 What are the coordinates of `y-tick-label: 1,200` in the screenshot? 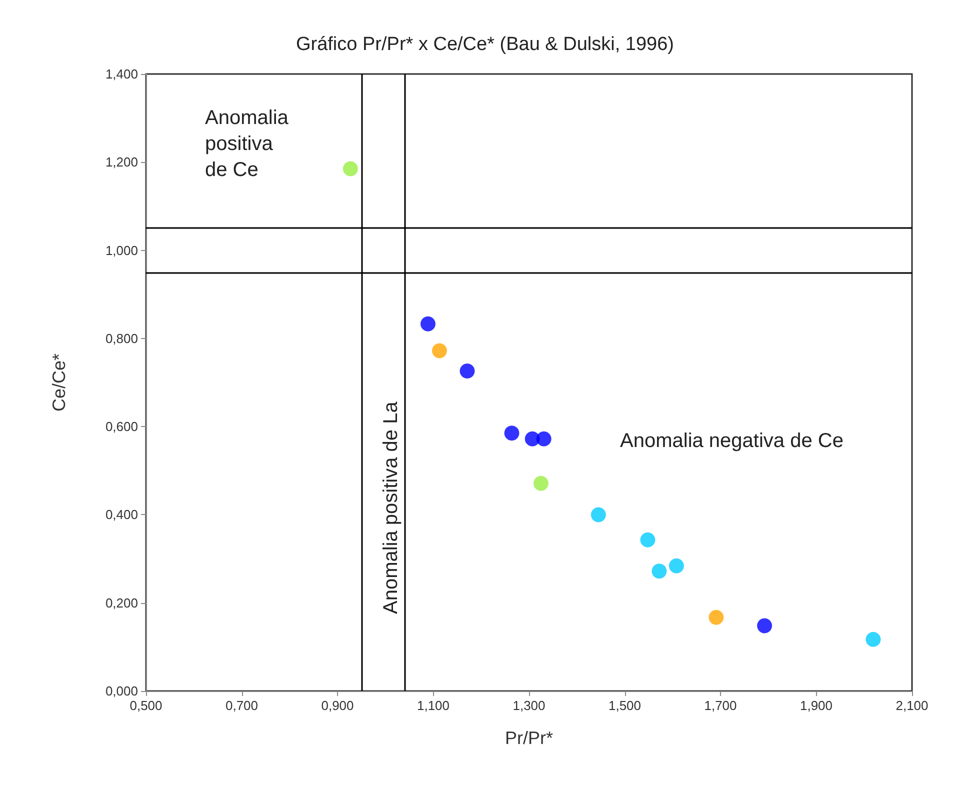 It's located at (121, 162).